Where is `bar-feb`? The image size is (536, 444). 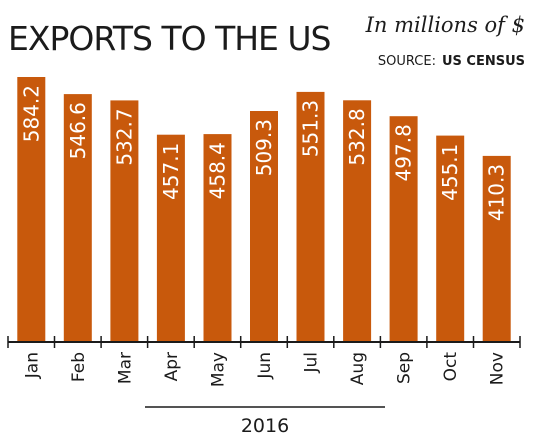 bar-feb is located at coordinates (77, 218).